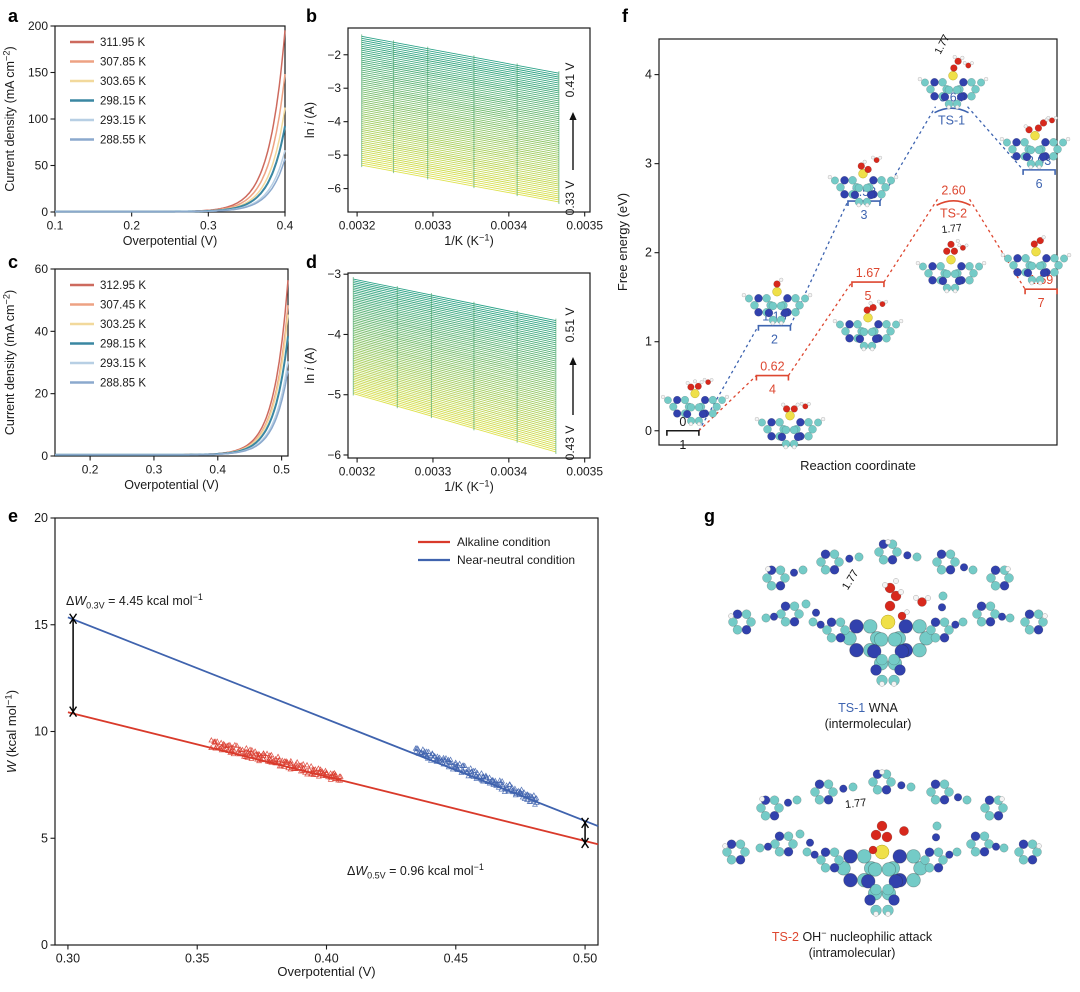 This screenshot has height=992, width=1080. What do you see at coordinates (415, 871) in the screenshot?
I see `annotation-delta-w-0.5V: ΔW0.5V = 0.96 kcal mol−1` at bounding box center [415, 871].